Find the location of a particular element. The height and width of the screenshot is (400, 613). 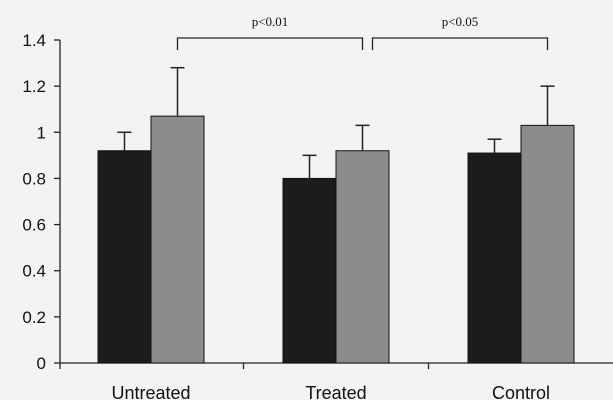

y-tick-label: 1.4 is located at coordinates (34, 40).